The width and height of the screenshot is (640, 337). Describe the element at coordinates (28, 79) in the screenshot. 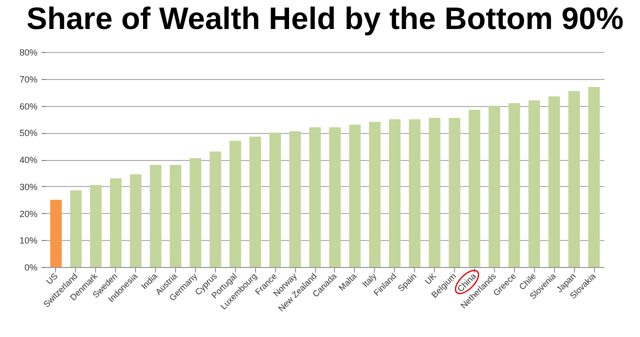

I see `y-tick-label: 70%` at that location.